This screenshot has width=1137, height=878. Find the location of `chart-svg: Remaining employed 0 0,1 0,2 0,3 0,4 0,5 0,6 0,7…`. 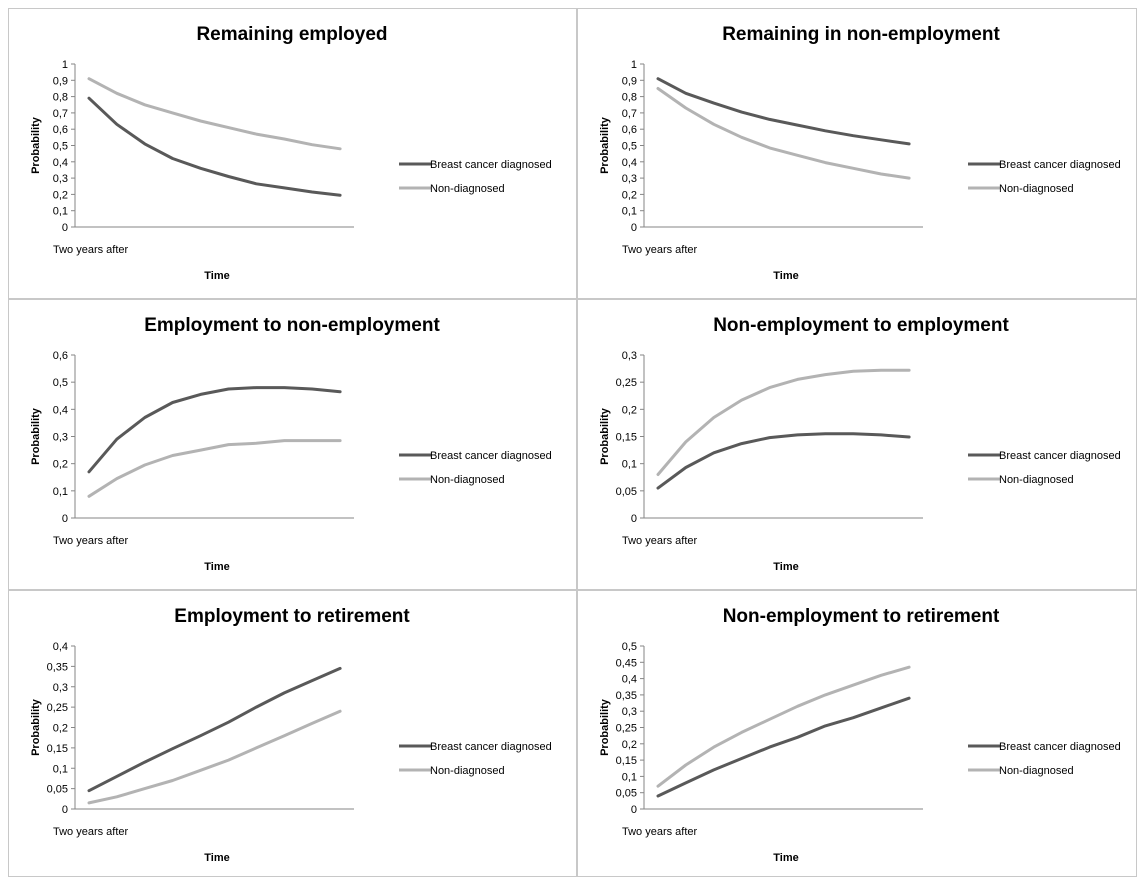

chart-svg: Remaining employed 0 0,1 0,2 0,3 0,4 0,5 0,6 0,7… is located at coordinates (291, 153).